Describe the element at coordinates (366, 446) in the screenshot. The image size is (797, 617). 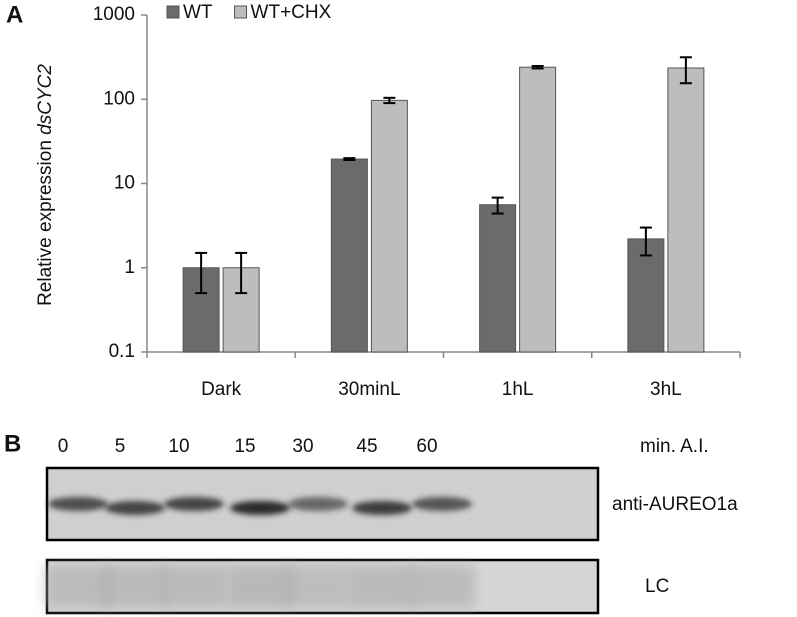
I see `lane-label: 45` at that location.